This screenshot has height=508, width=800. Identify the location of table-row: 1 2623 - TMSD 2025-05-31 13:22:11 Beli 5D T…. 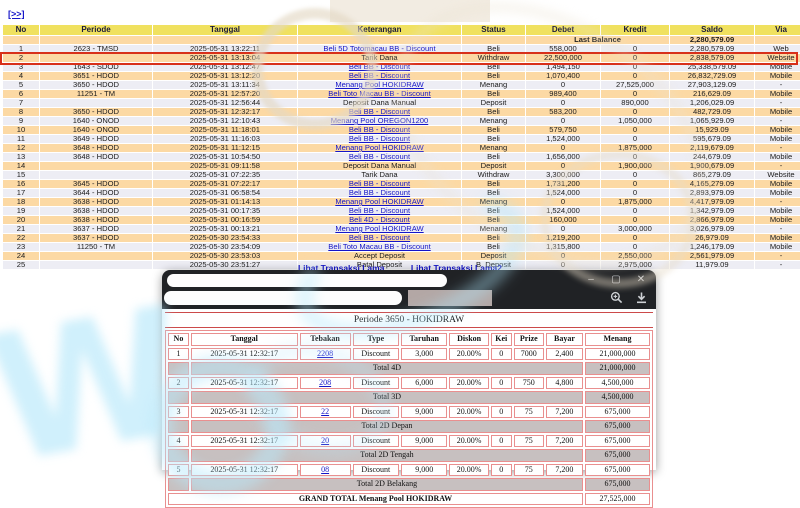
(401, 49).